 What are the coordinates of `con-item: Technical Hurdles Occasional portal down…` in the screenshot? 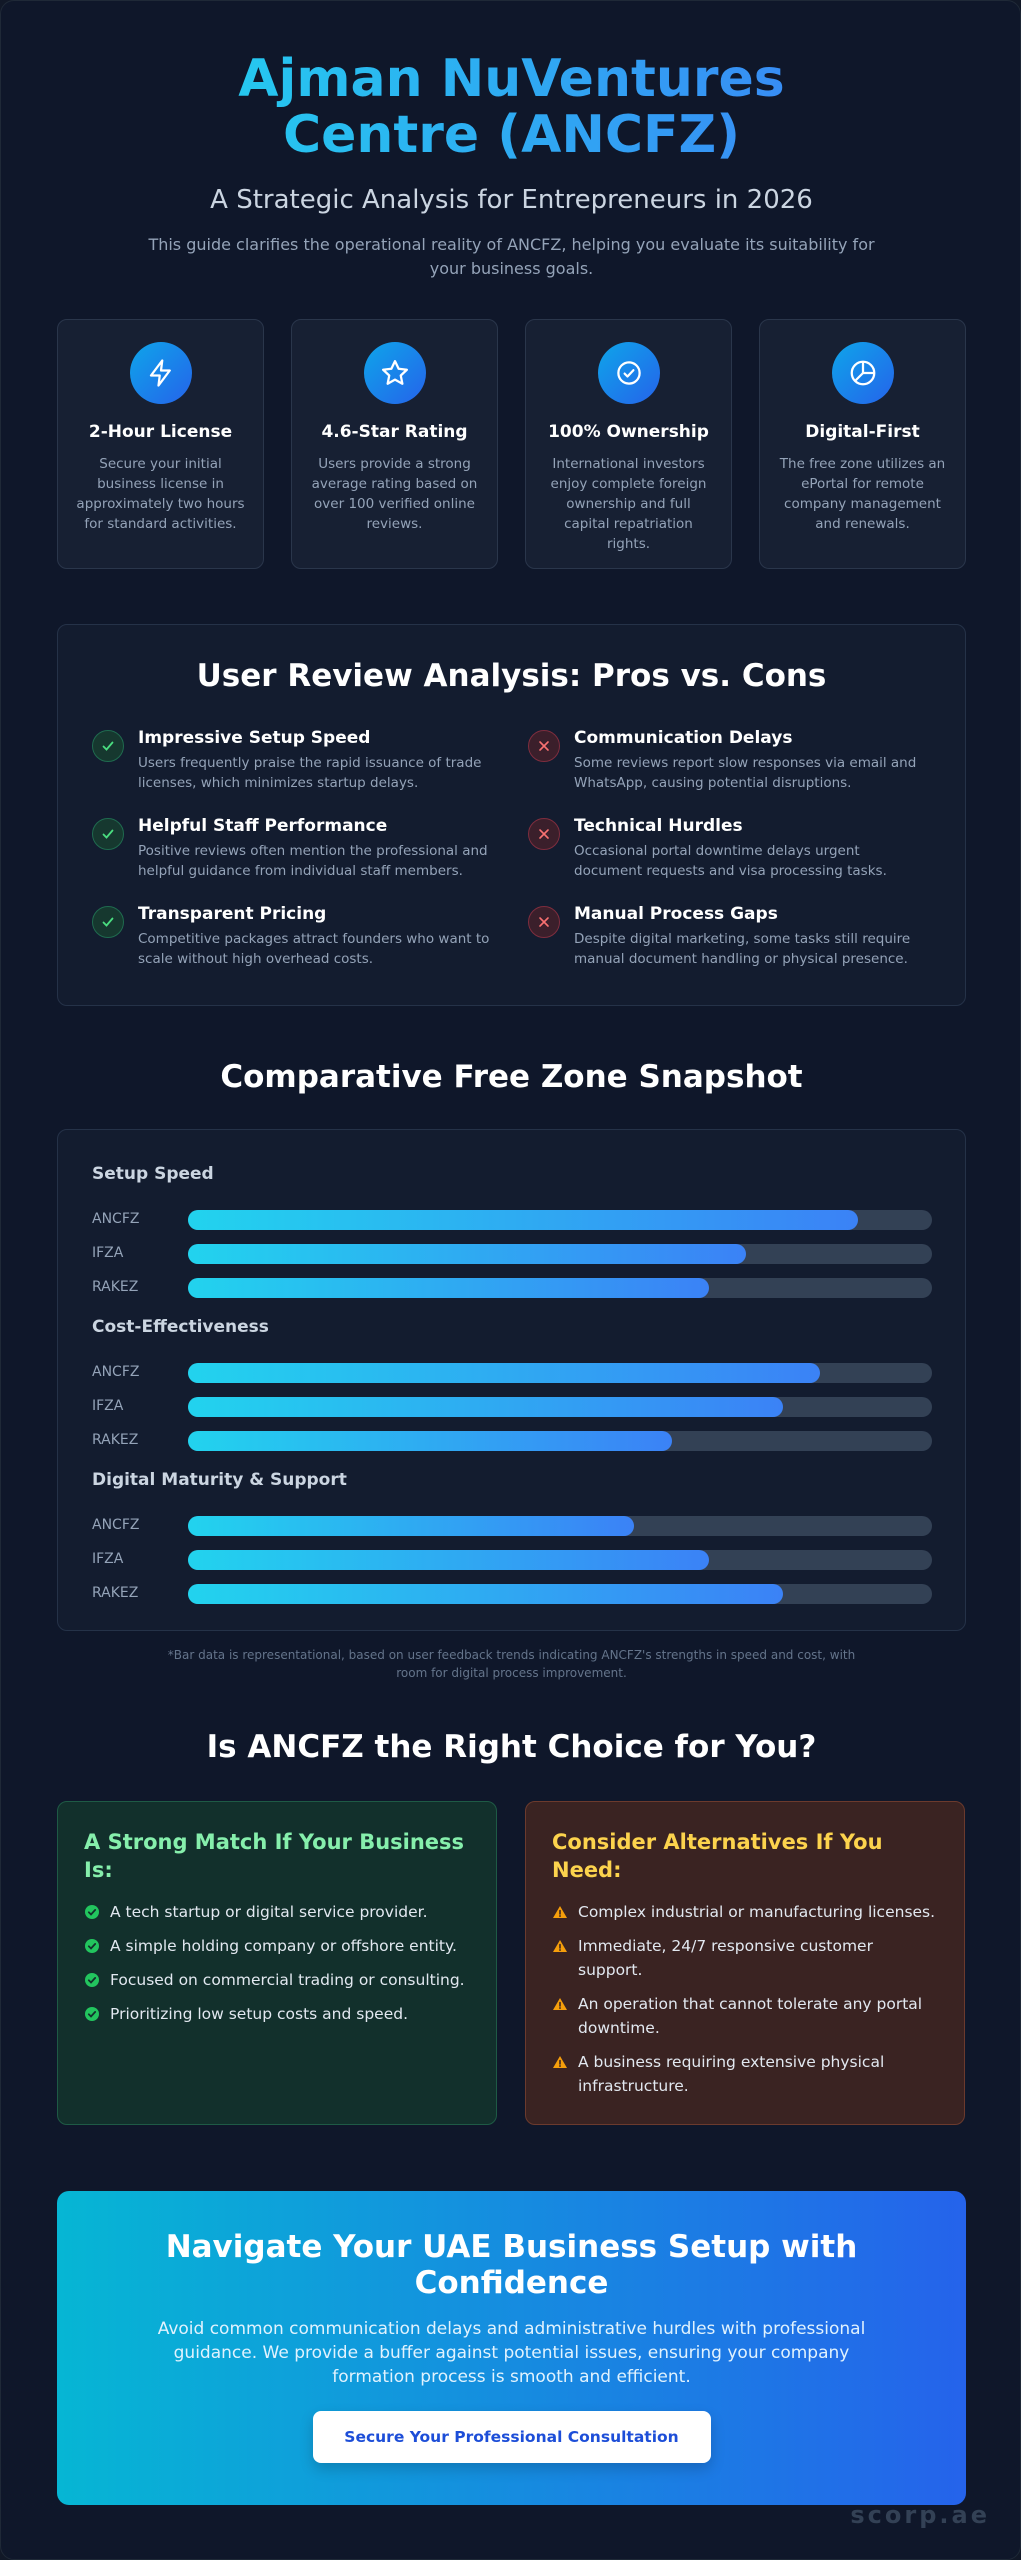 It's located at (728, 848).